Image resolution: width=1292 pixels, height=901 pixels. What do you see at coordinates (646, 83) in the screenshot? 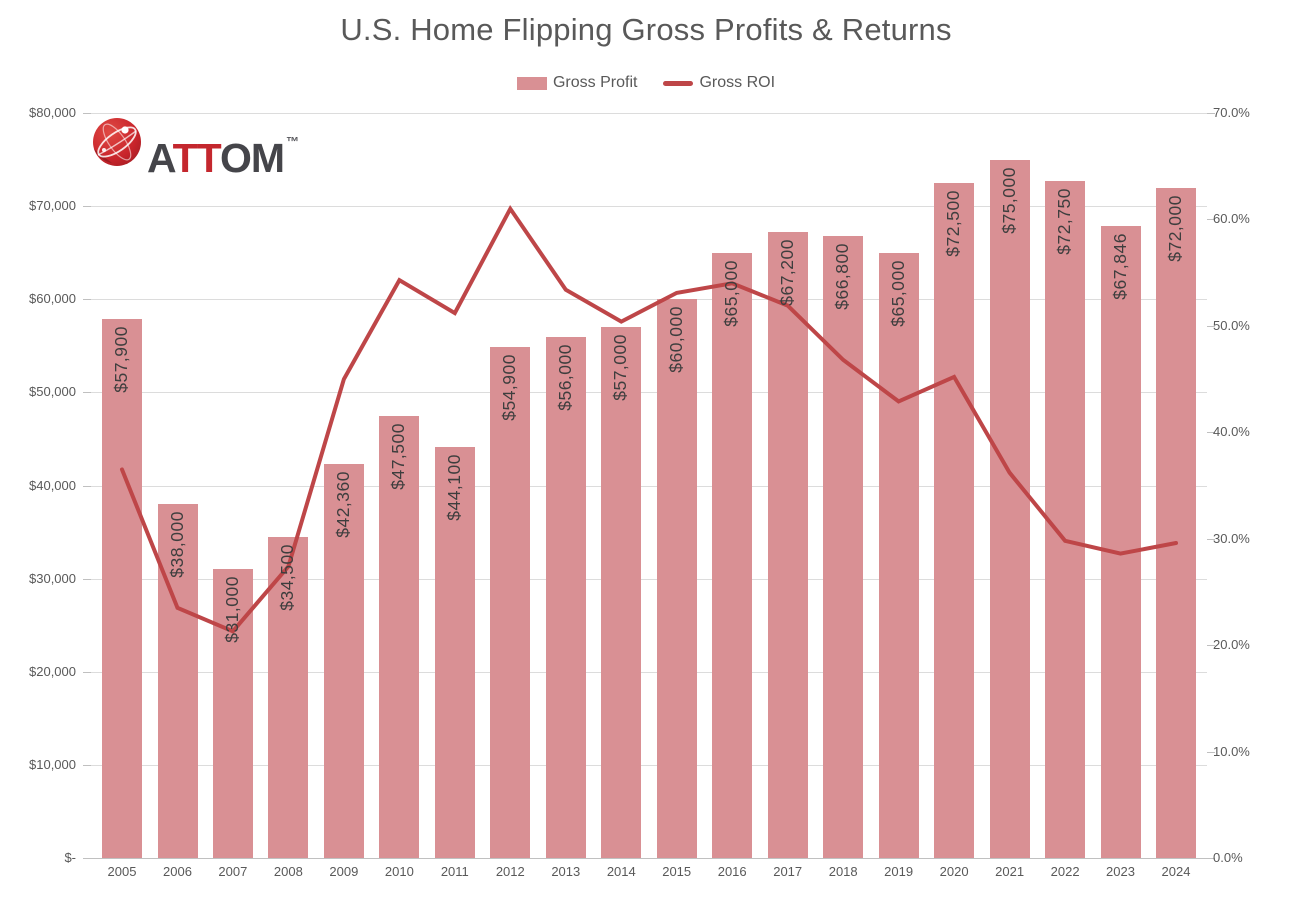
I see `legend: Gross Profit Gross ROI` at bounding box center [646, 83].